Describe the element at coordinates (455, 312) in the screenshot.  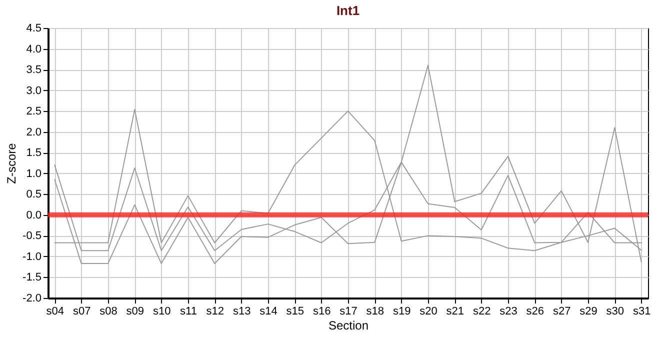
I see `x-tick-label: s21` at that location.